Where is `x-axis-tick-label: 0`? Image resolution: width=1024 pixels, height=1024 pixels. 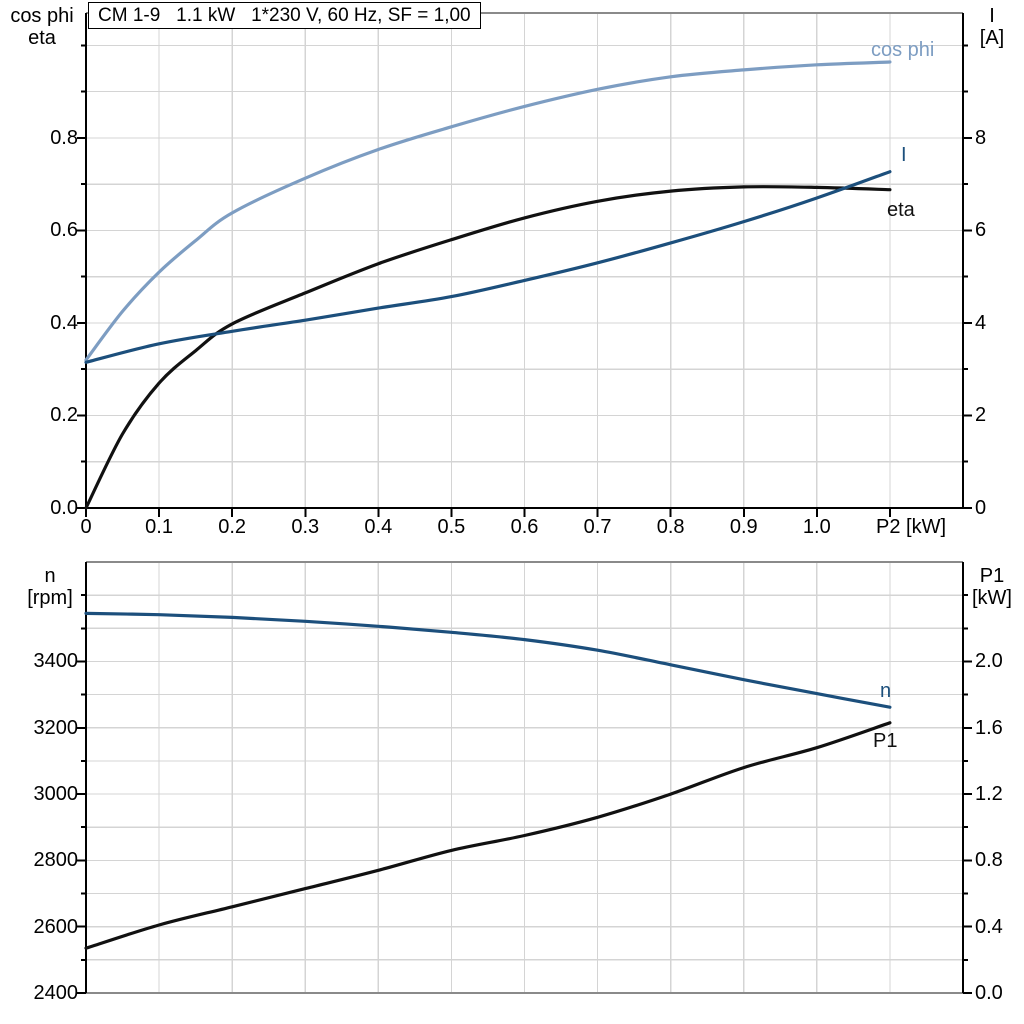
x-axis-tick-label: 0 is located at coordinates (86, 527).